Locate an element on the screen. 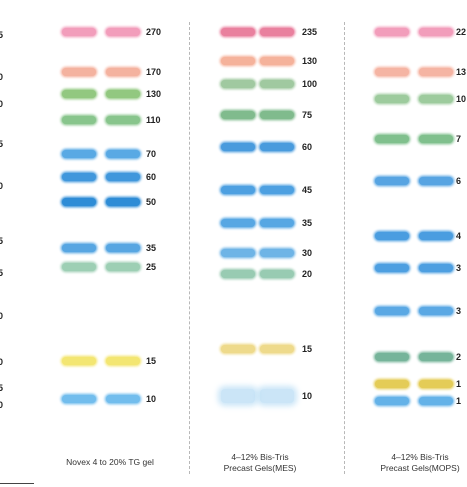 Image resolution: width=467 pixels, height=487 pixels. marker-size-label: 235 is located at coordinates (310, 32).